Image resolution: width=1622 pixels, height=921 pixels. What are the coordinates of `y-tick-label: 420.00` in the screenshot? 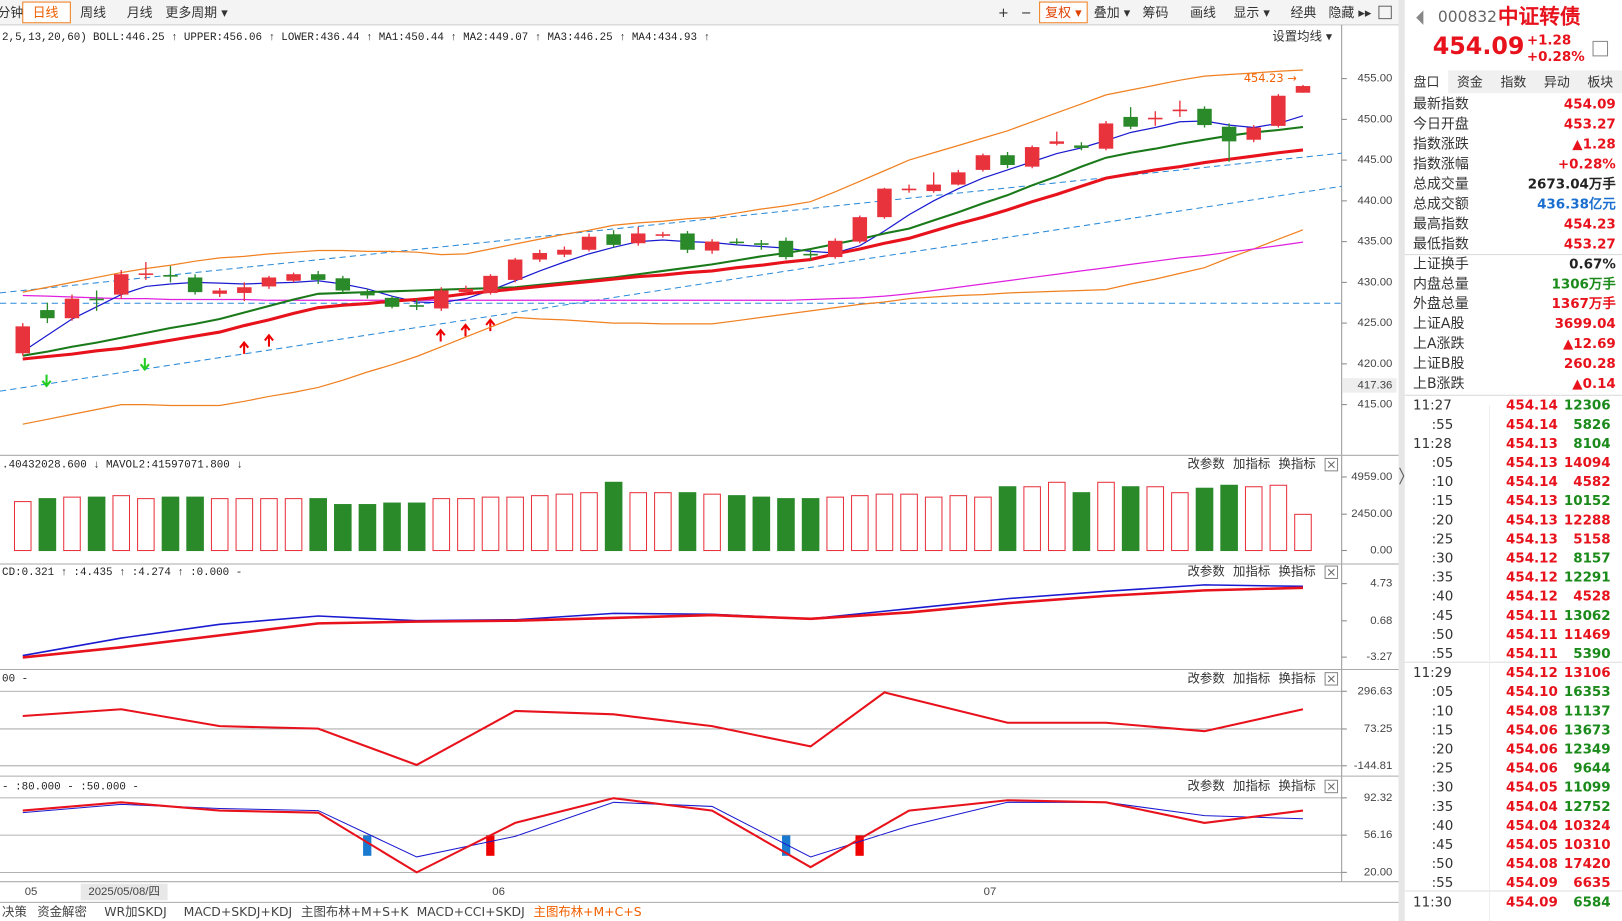 It's located at (1375, 364).